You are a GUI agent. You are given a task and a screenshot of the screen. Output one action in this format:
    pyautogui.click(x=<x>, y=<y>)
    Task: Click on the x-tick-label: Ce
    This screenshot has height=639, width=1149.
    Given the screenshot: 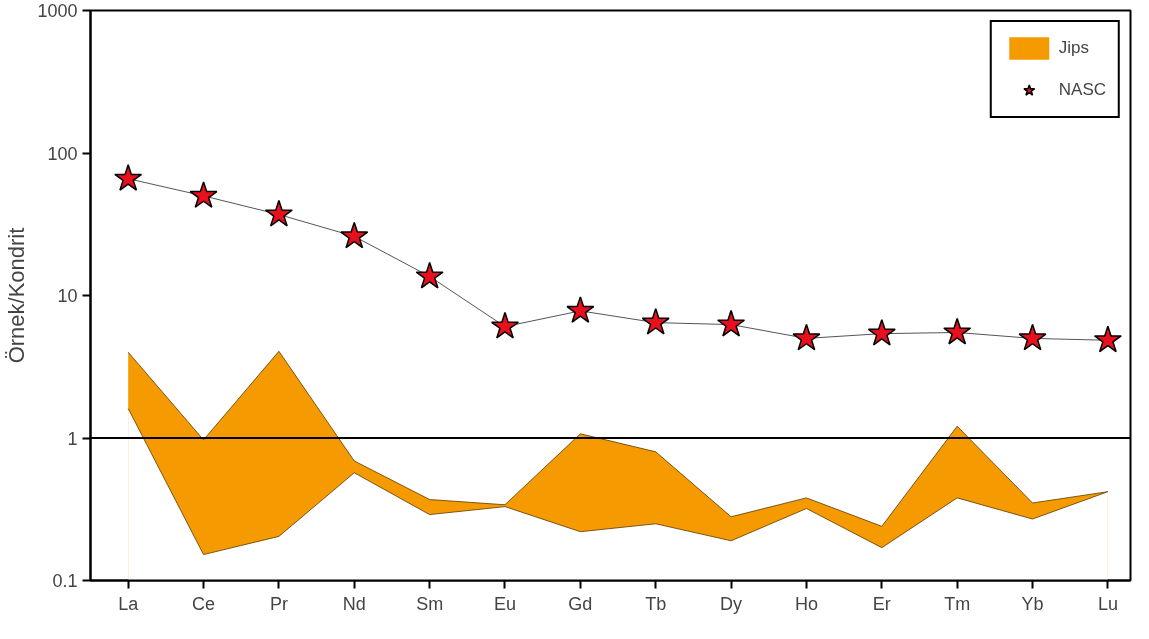 What is the action you would take?
    pyautogui.click(x=204, y=603)
    